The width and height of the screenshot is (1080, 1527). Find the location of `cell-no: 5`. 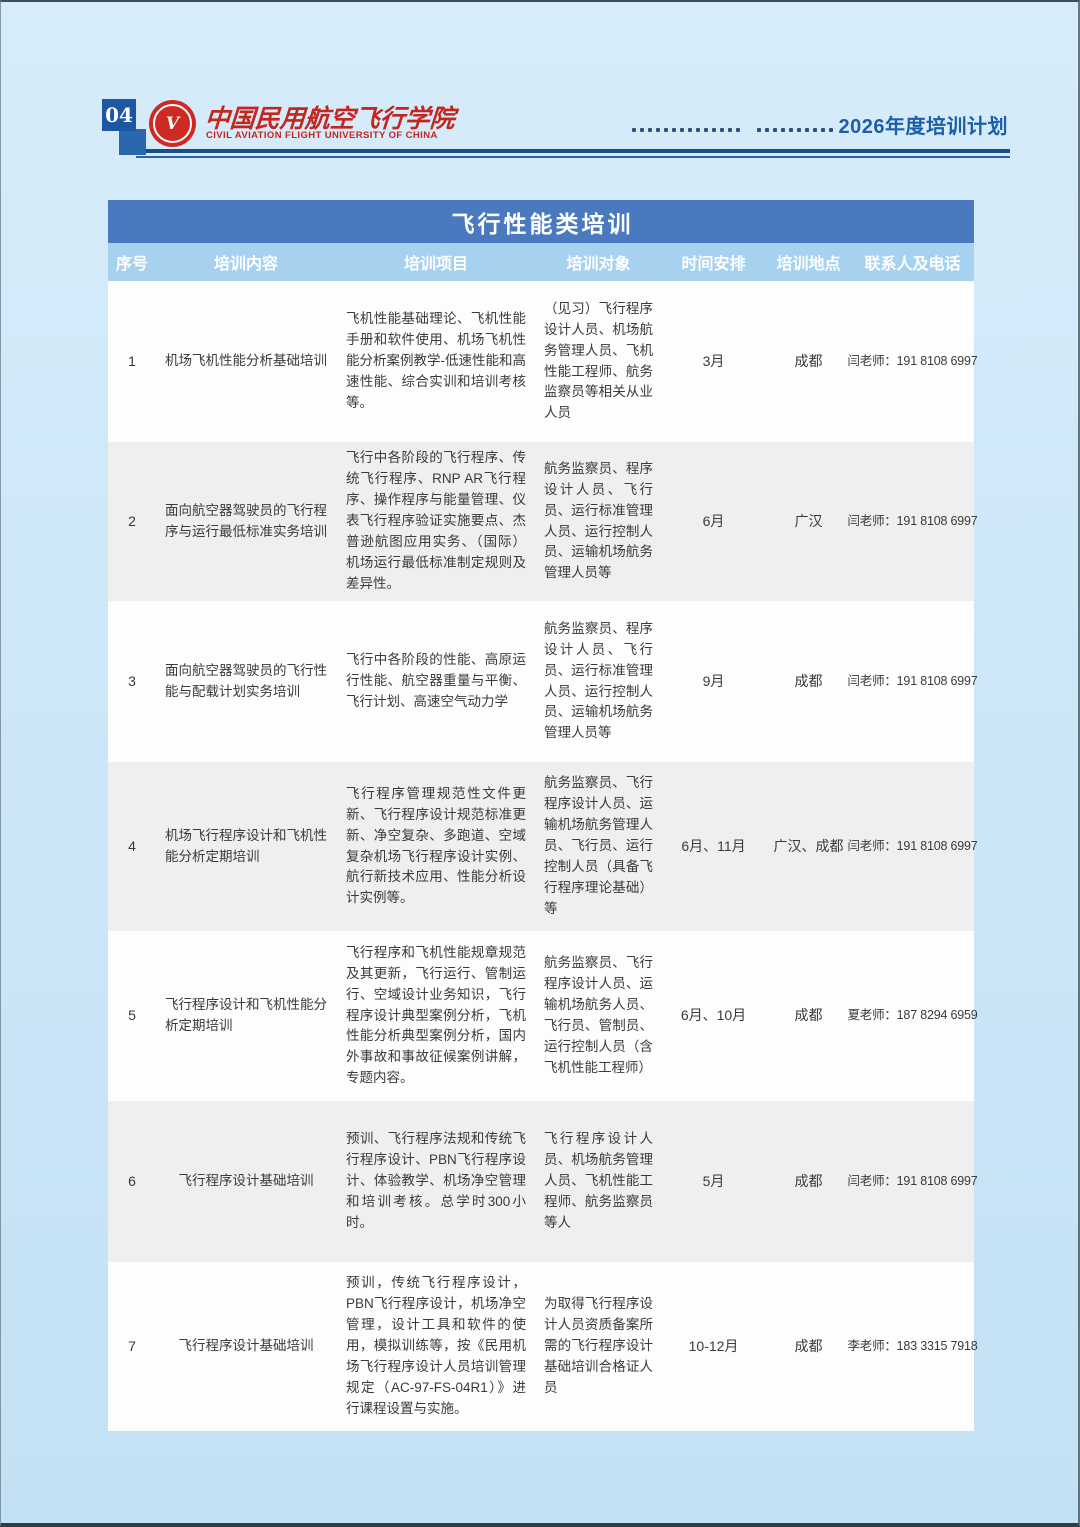

cell-no: 5 is located at coordinates (132, 1015).